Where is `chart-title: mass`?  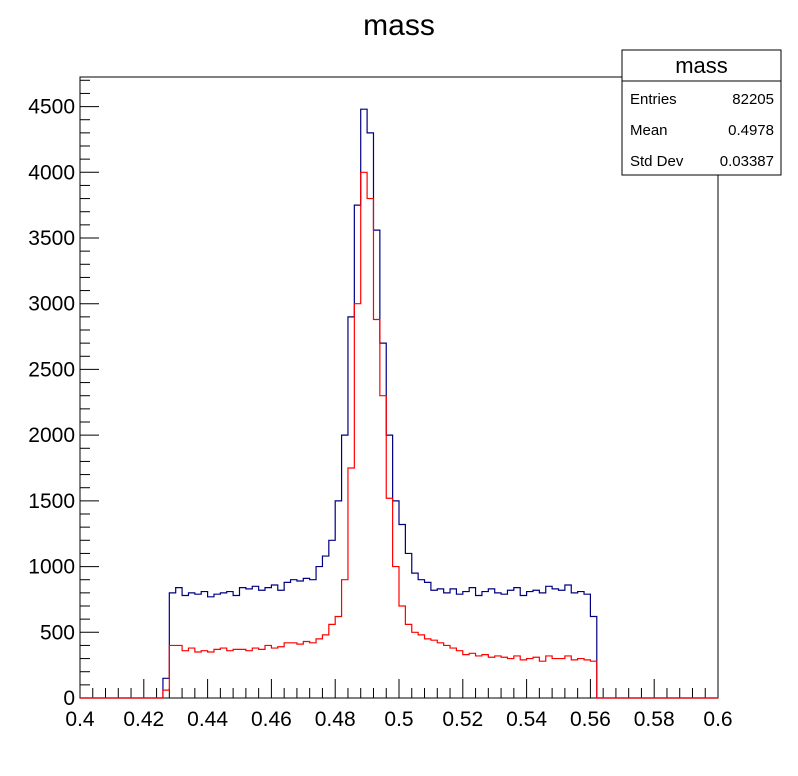 chart-title: mass is located at coordinates (399, 25).